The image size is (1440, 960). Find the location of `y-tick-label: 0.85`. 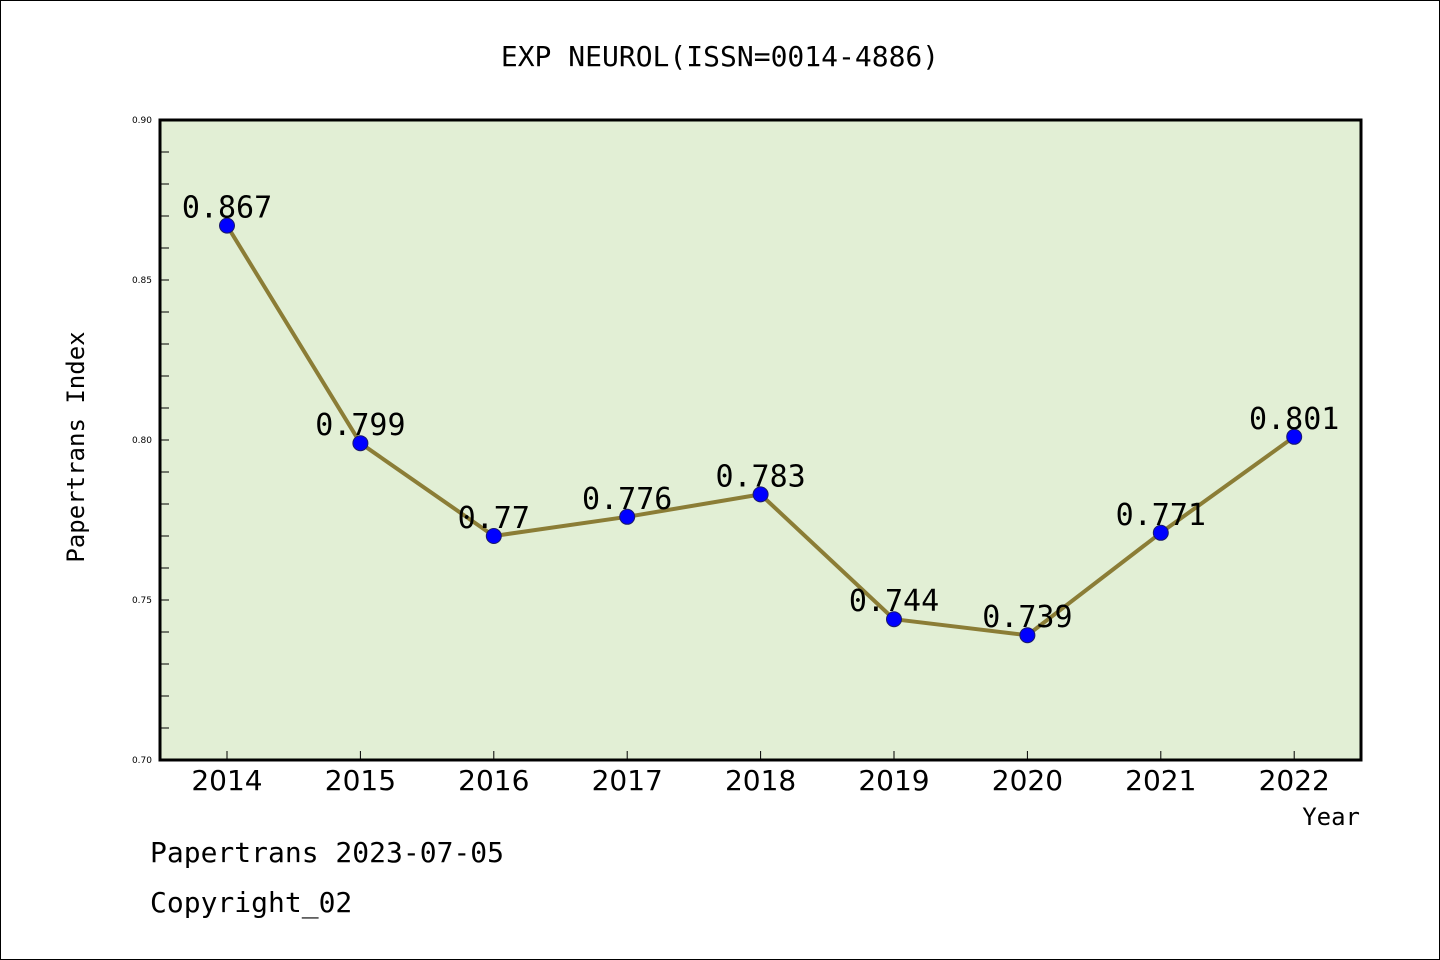

y-tick-label: 0.85 is located at coordinates (142, 281).